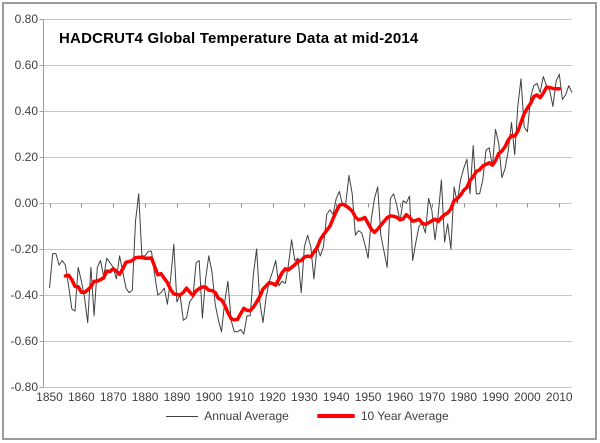  I want to click on x-axis-label-1860: 1860, so click(81, 397).